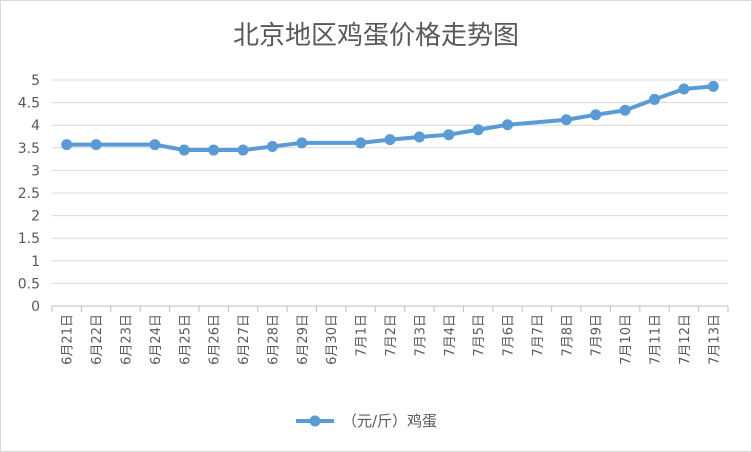 The height and width of the screenshot is (452, 752). I want to click on x-tick-label: 7月2日, so click(391, 335).